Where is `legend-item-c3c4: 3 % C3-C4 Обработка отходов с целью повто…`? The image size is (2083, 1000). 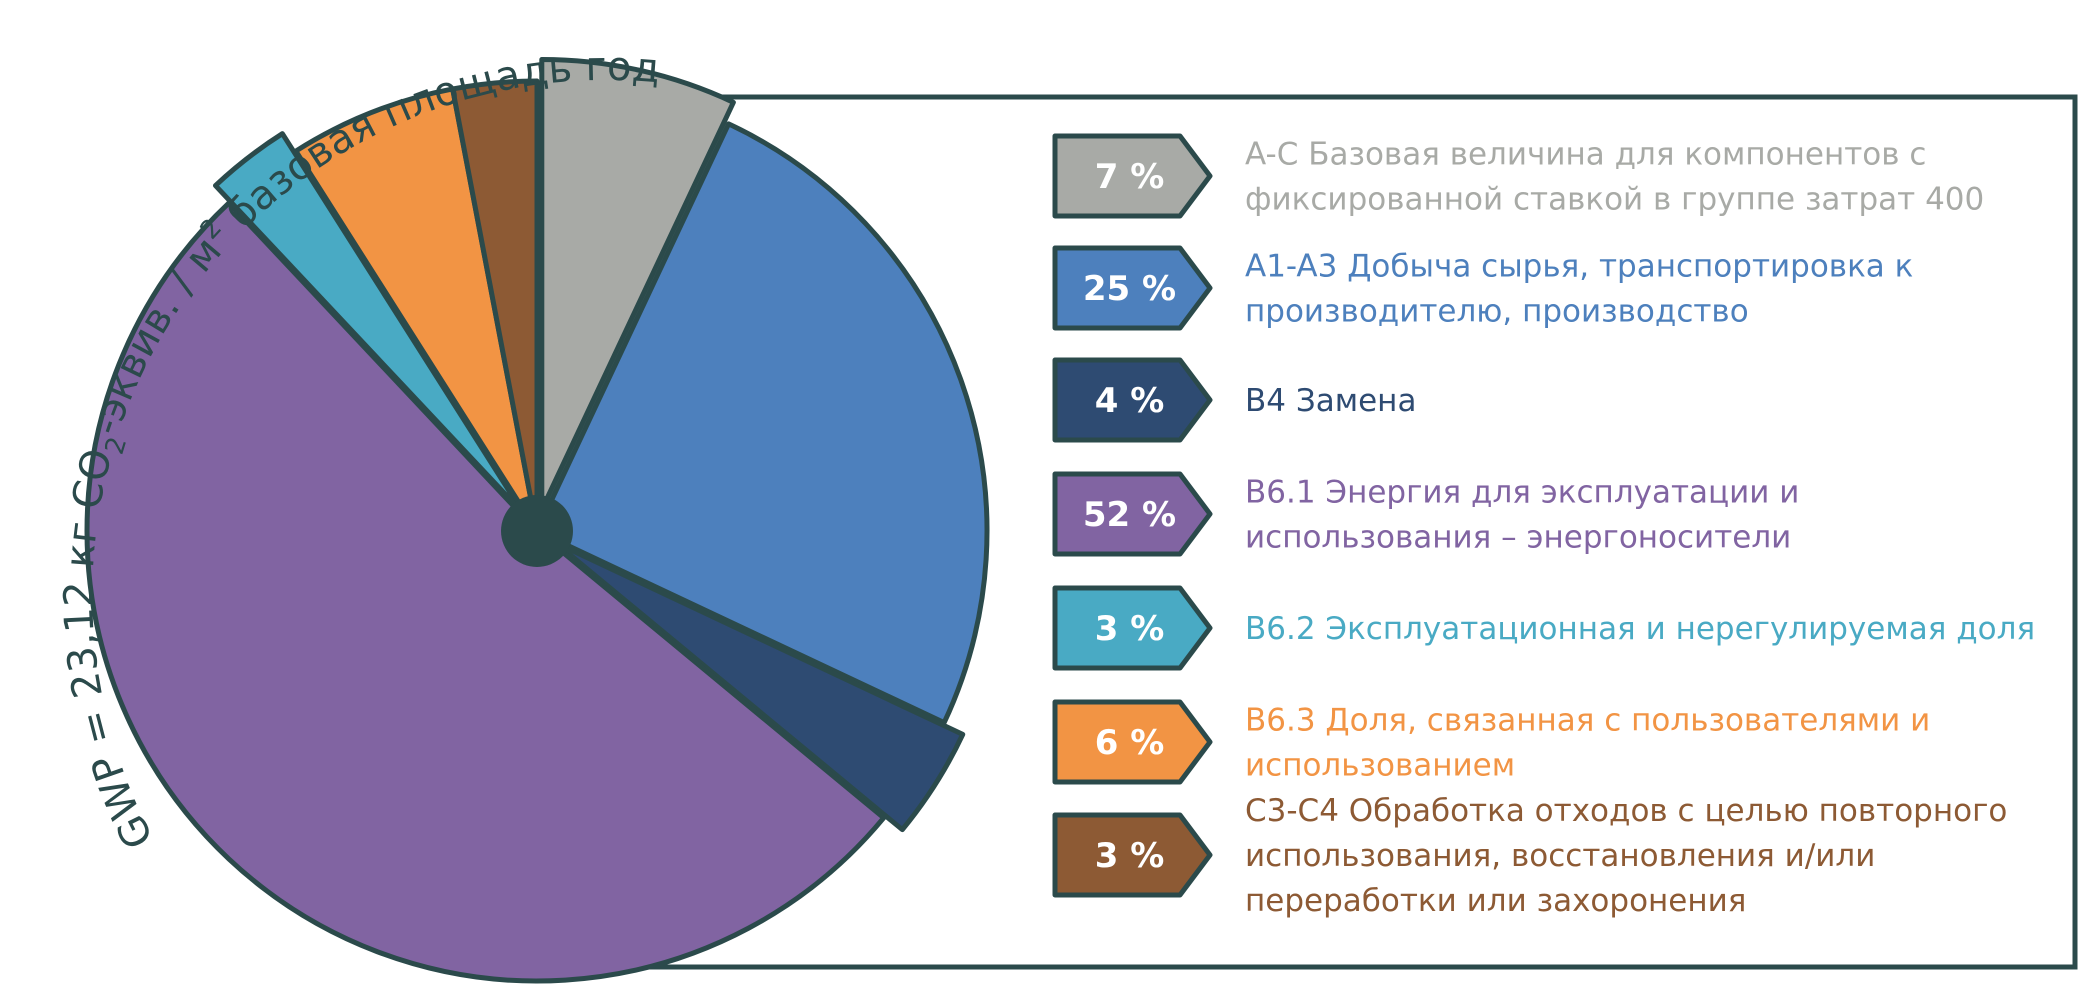
legend-item-c3c4: 3 % C3-C4 Обработка отходов с целью повто… is located at coordinates (1529, 856).